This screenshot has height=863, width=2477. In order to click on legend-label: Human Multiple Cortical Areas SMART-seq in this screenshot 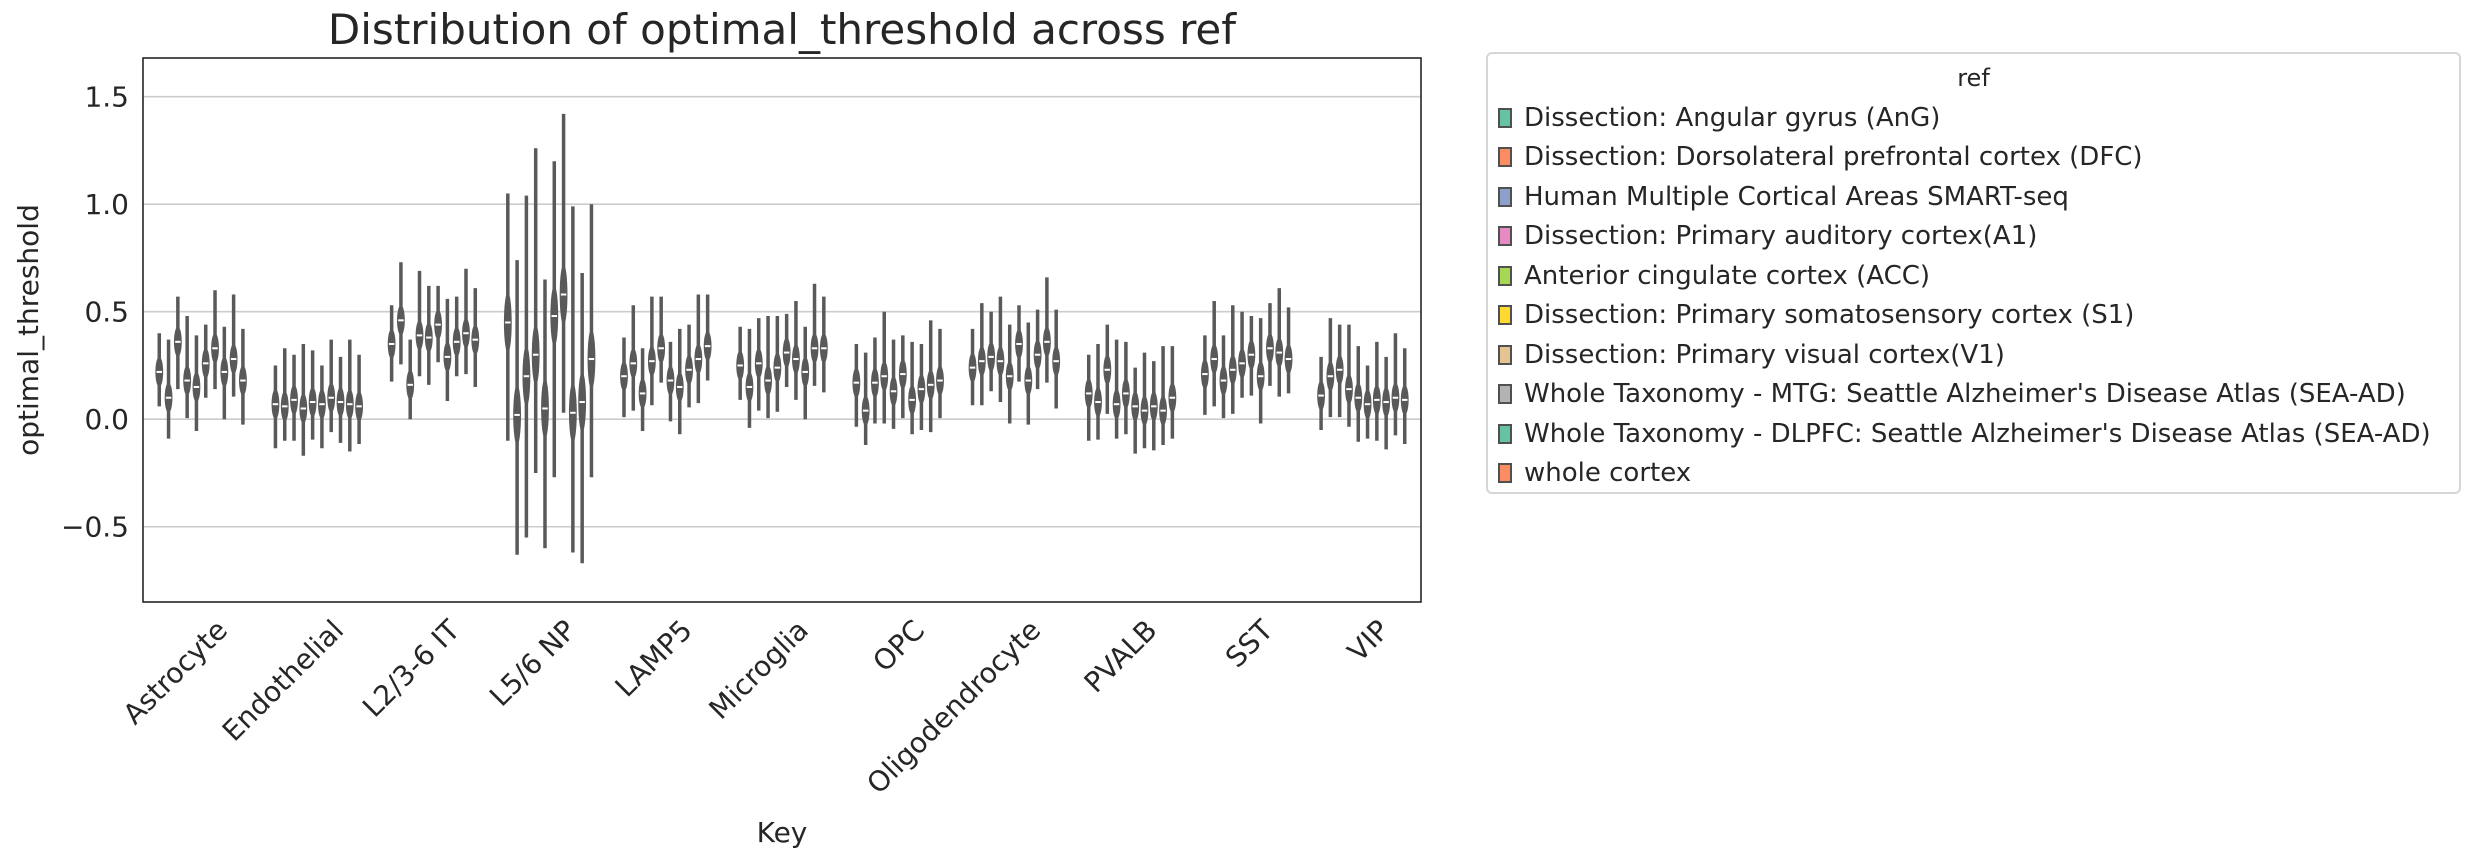, I will do `click(1796, 196)`.